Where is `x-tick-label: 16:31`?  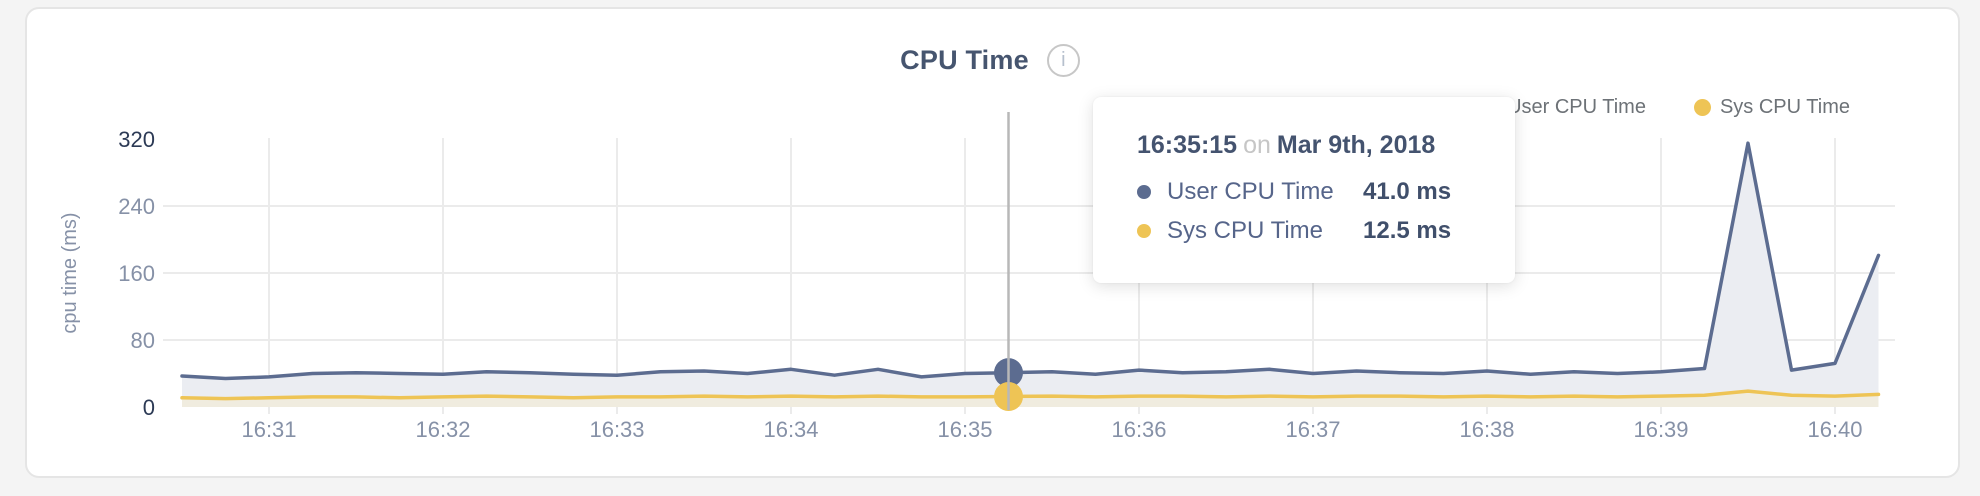 x-tick-label: 16:31 is located at coordinates (268, 429).